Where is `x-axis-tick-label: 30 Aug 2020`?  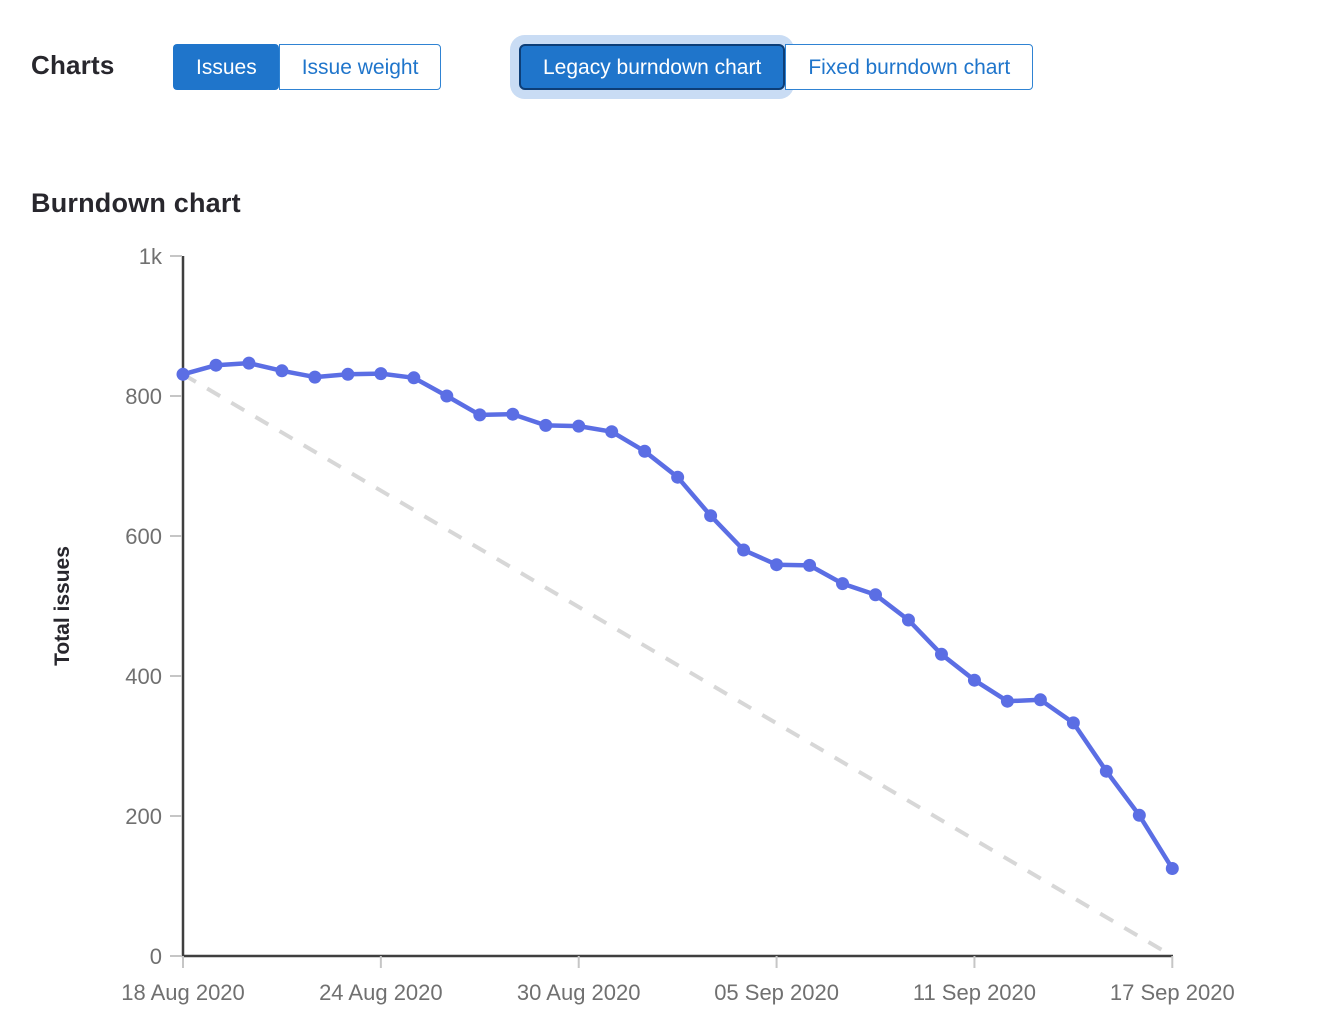 x-axis-tick-label: 30 Aug 2020 is located at coordinates (579, 992).